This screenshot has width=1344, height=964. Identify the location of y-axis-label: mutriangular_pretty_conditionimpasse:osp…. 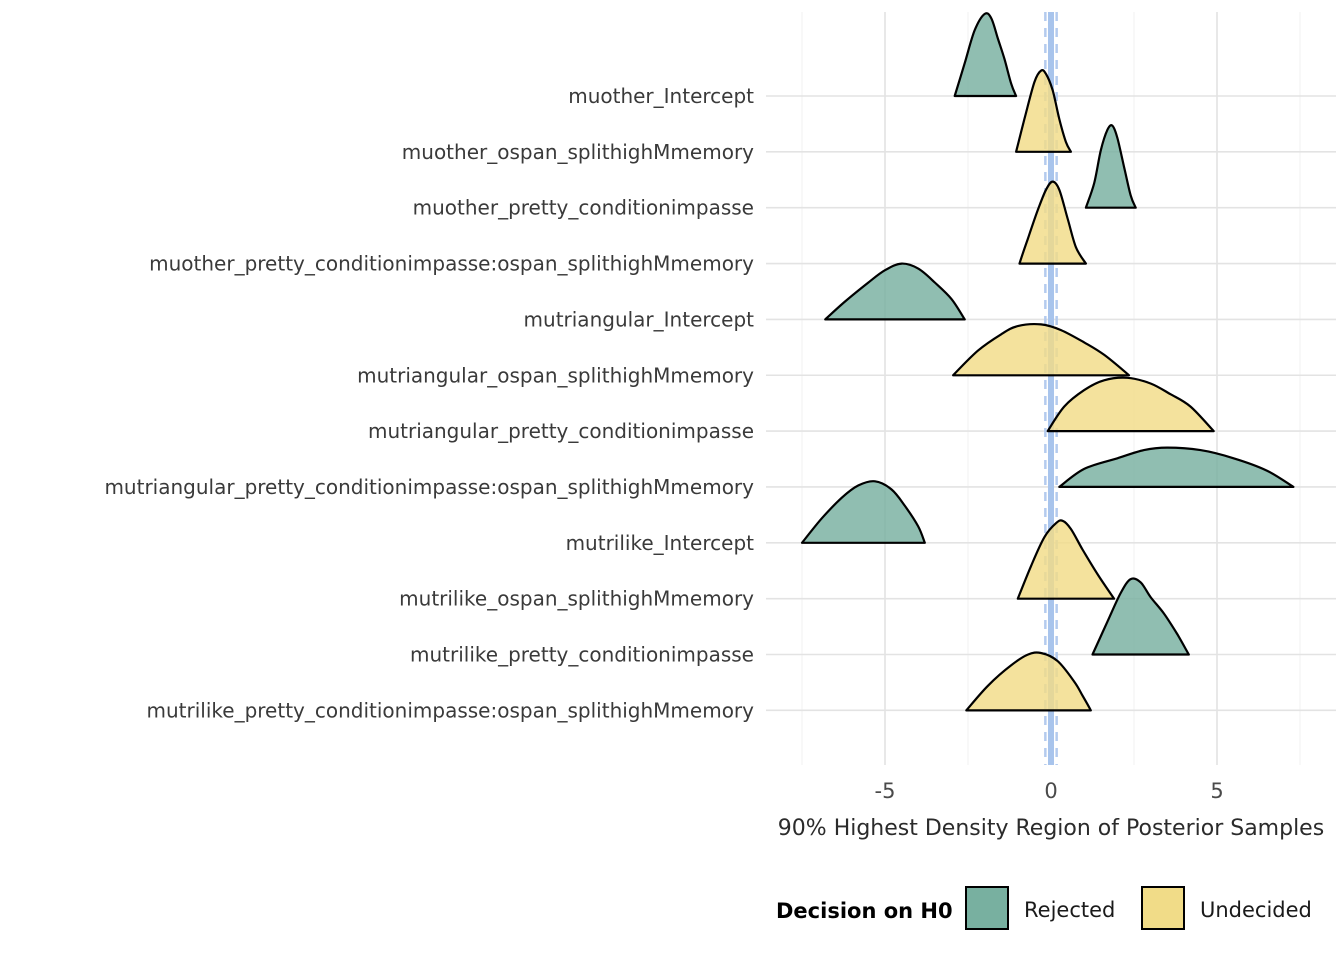
(429, 487).